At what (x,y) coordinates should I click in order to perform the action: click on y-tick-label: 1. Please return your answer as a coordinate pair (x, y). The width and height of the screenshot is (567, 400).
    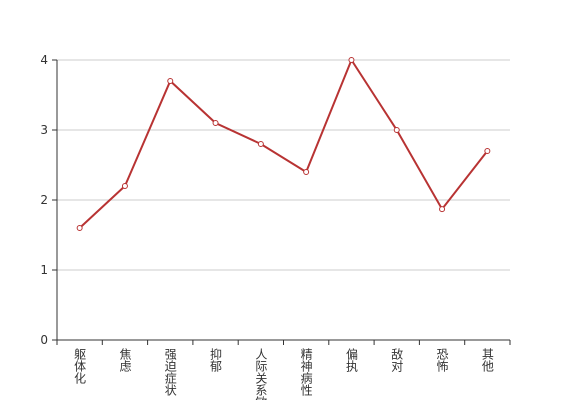
    Looking at the image, I should click on (44, 270).